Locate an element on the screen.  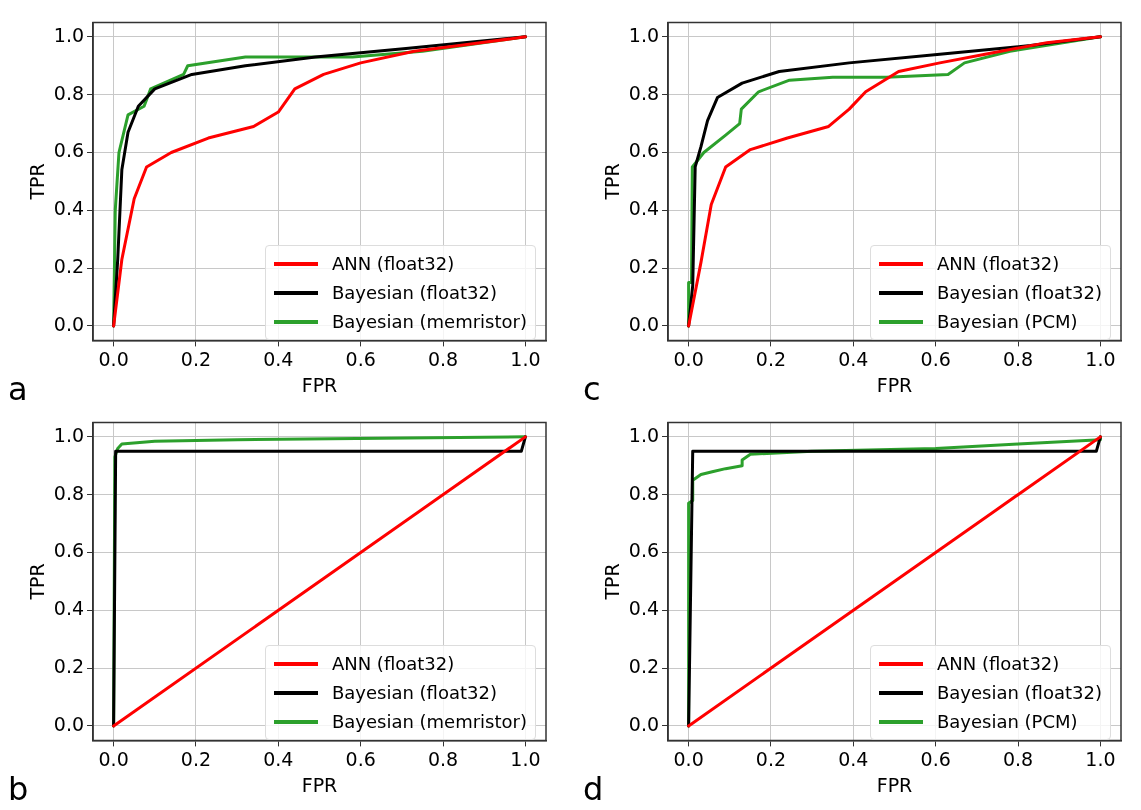
text: c is located at coordinates (592, 389).